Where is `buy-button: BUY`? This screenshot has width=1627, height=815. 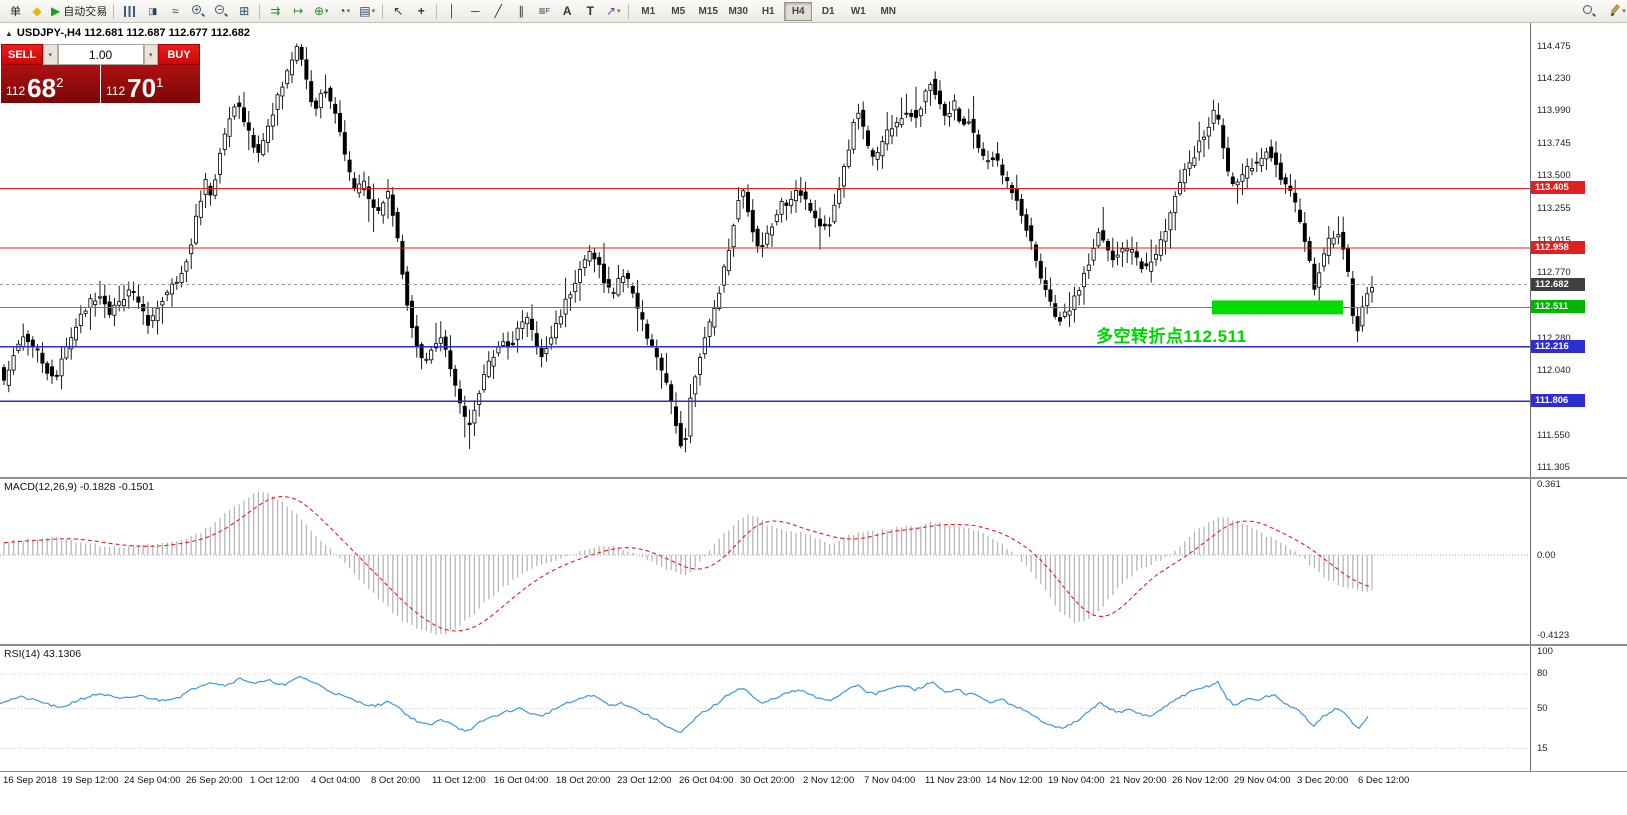
buy-button: BUY is located at coordinates (178, 54).